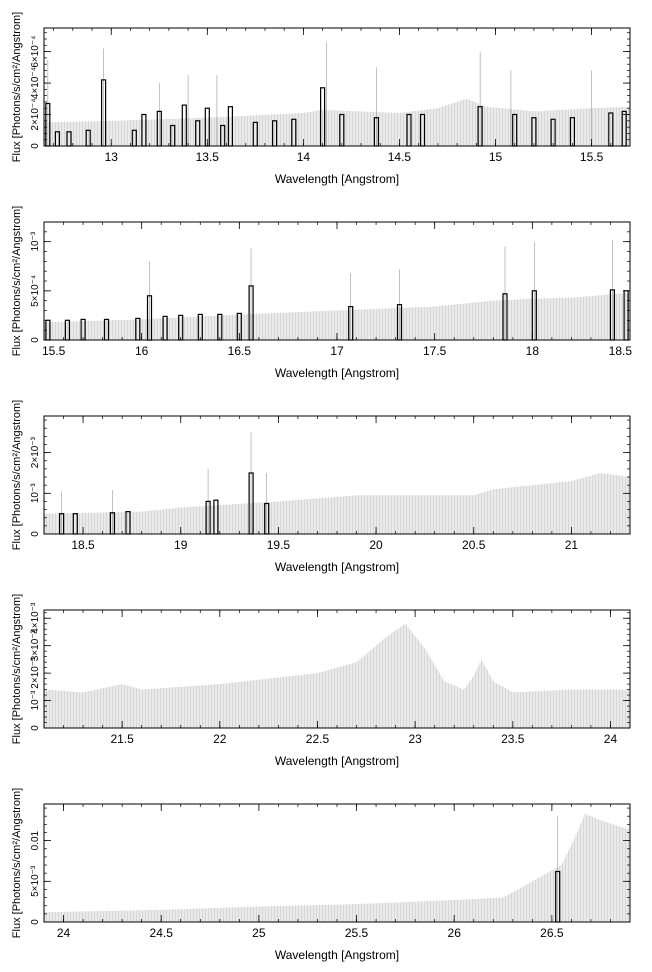 The image size is (652, 972). Describe the element at coordinates (318, 739) in the screenshot. I see `x-tick-label: 22.5` at that location.